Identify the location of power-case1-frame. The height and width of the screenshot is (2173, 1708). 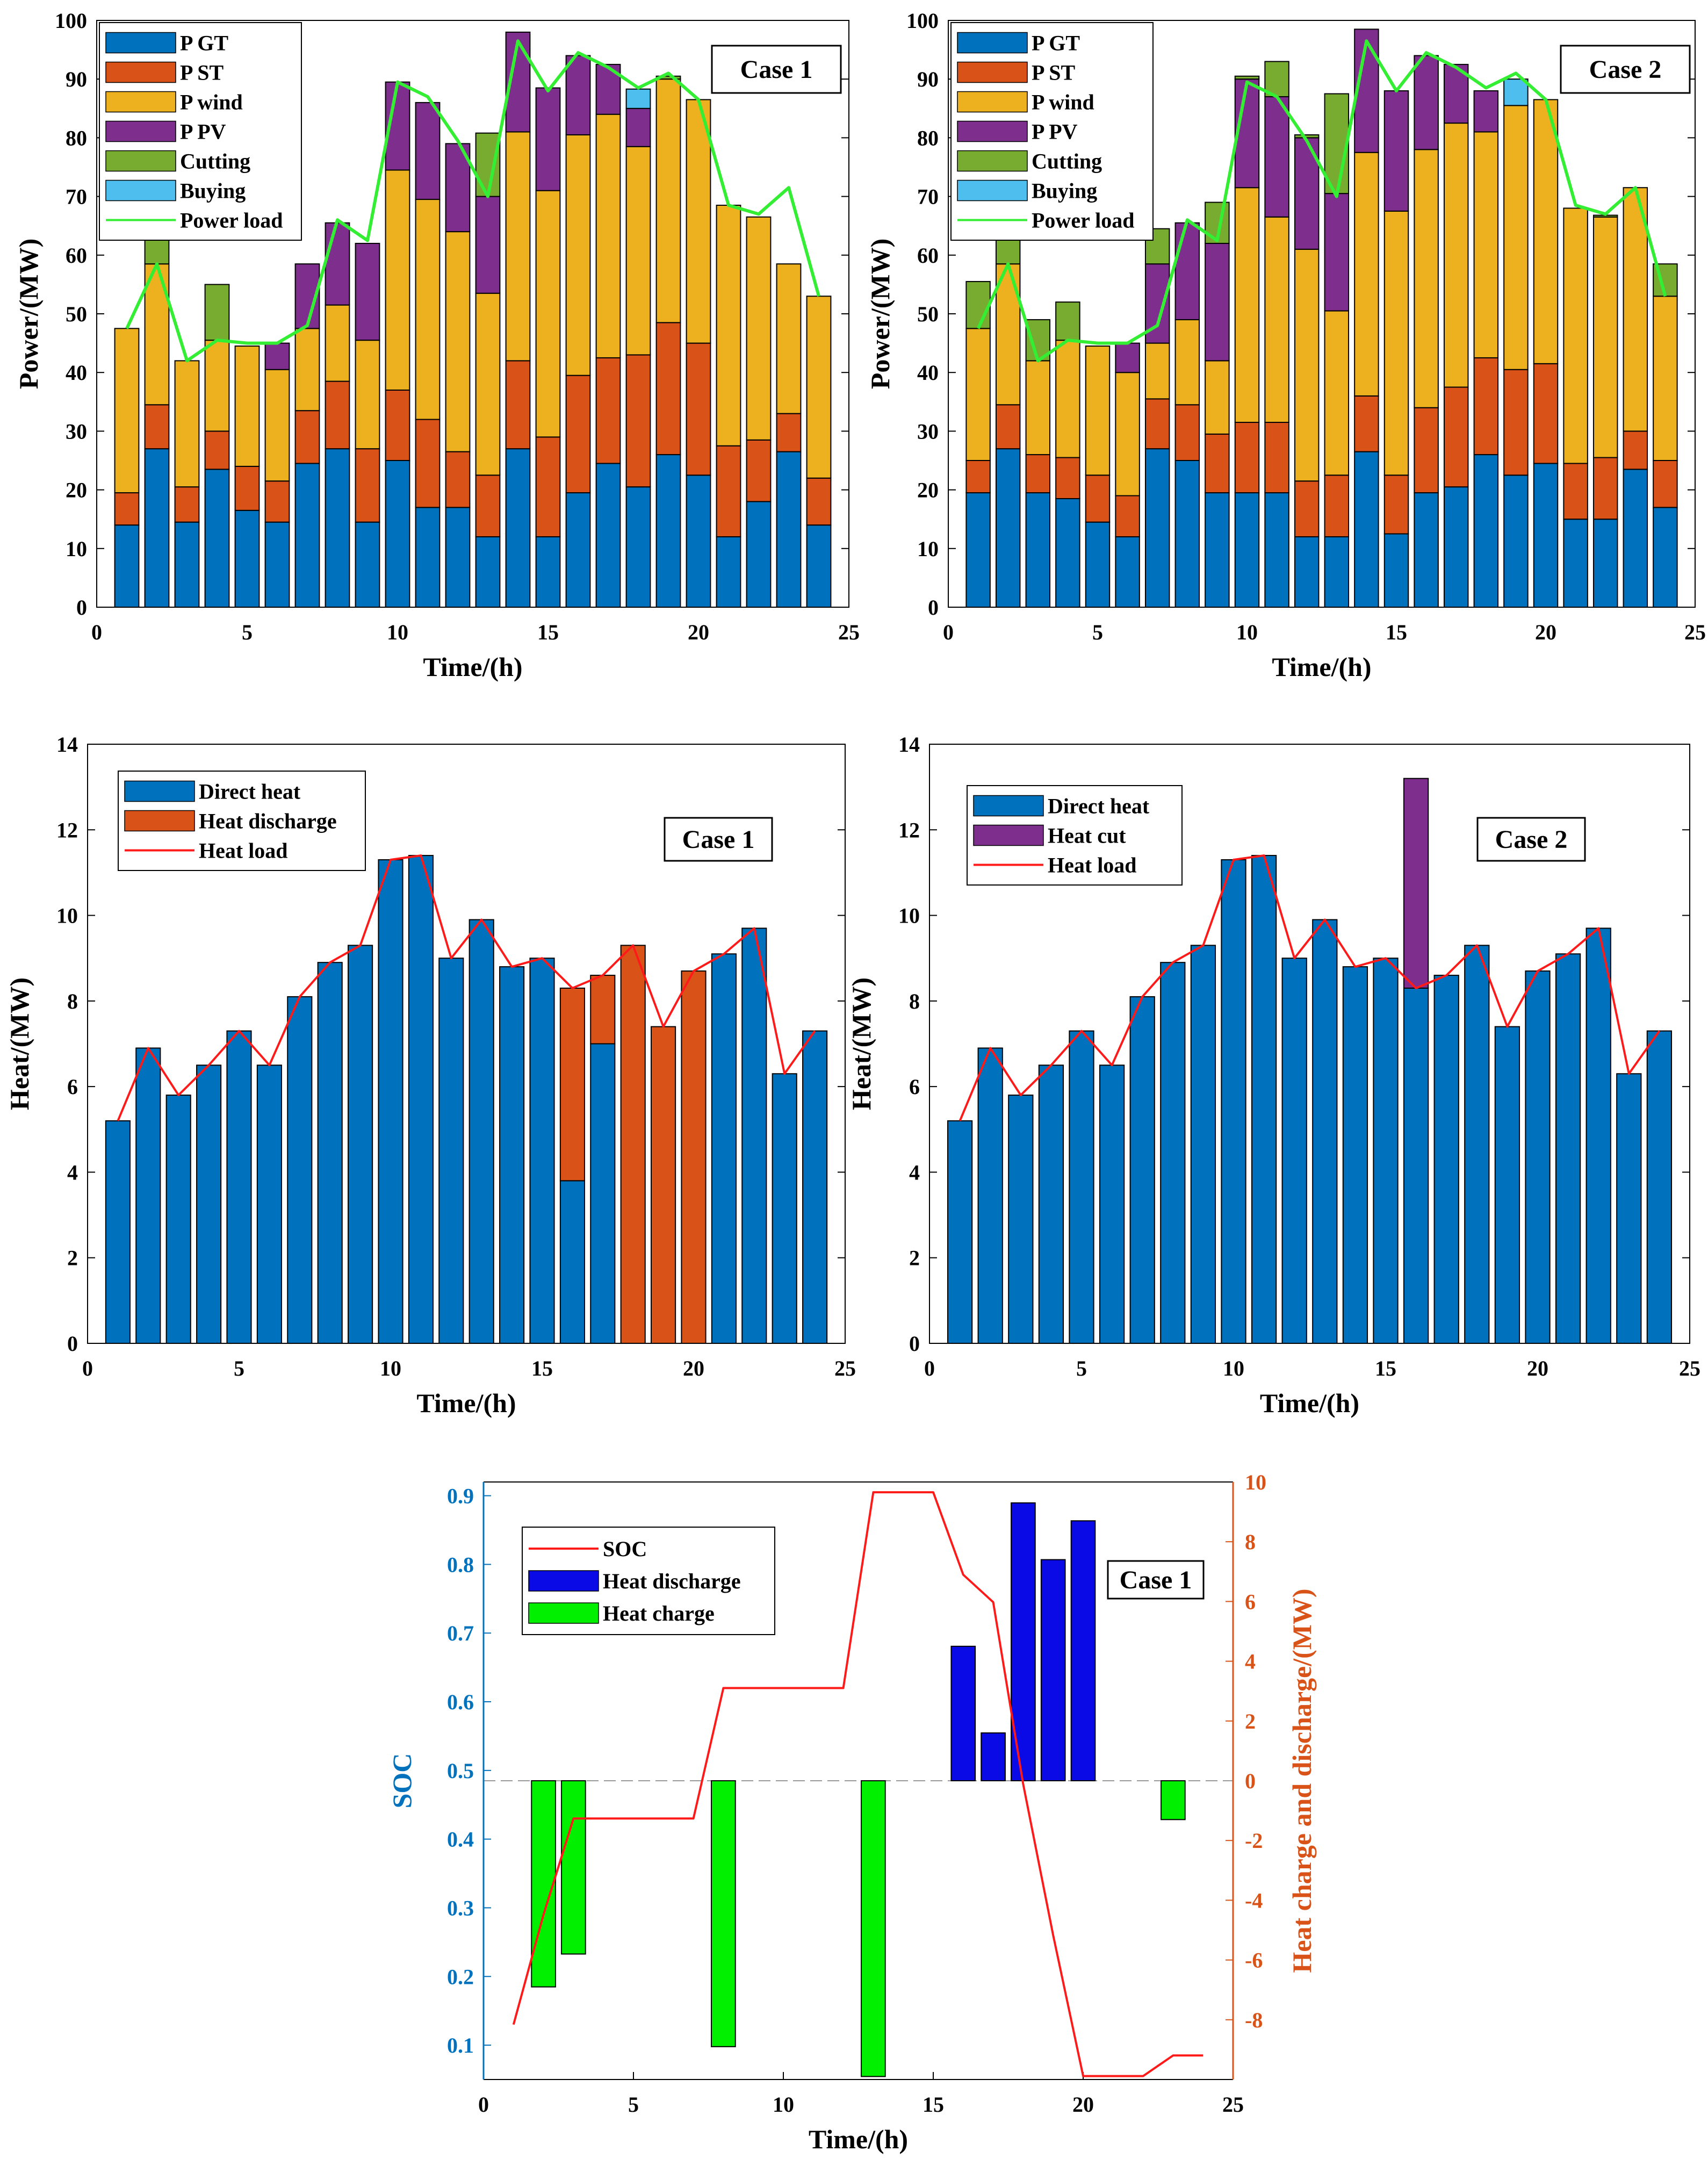
(472, 314).